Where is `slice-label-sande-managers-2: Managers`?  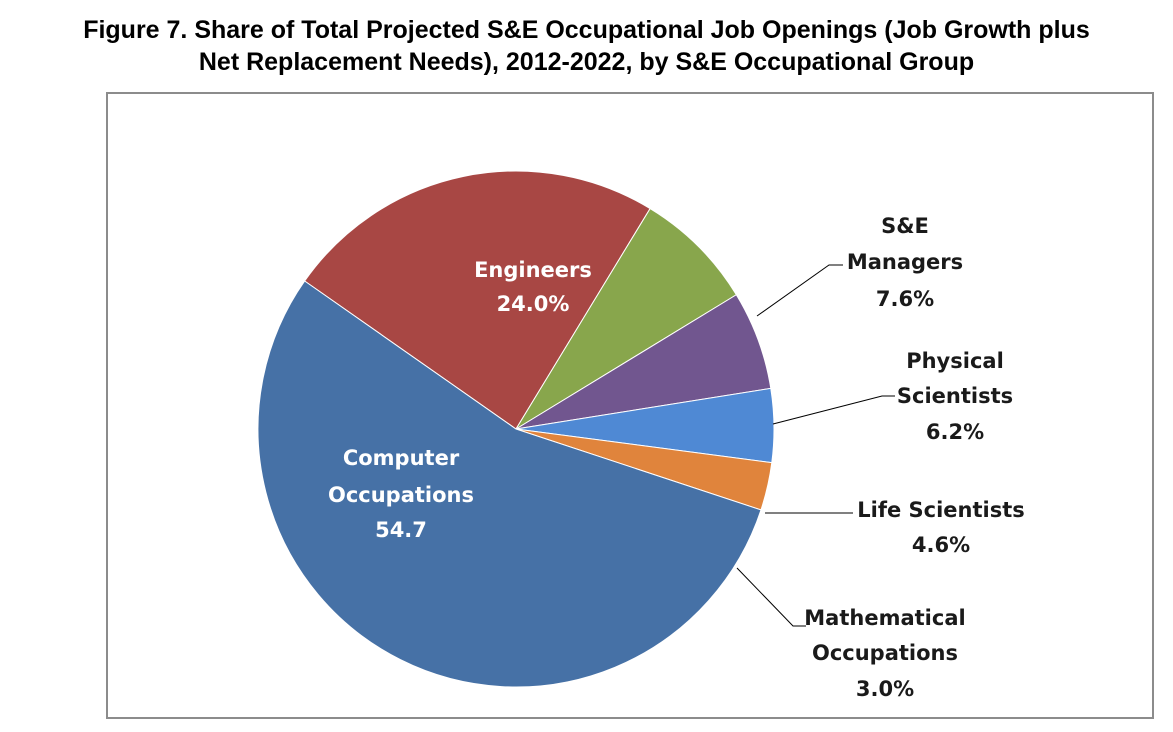 slice-label-sande-managers-2: Managers is located at coordinates (905, 262).